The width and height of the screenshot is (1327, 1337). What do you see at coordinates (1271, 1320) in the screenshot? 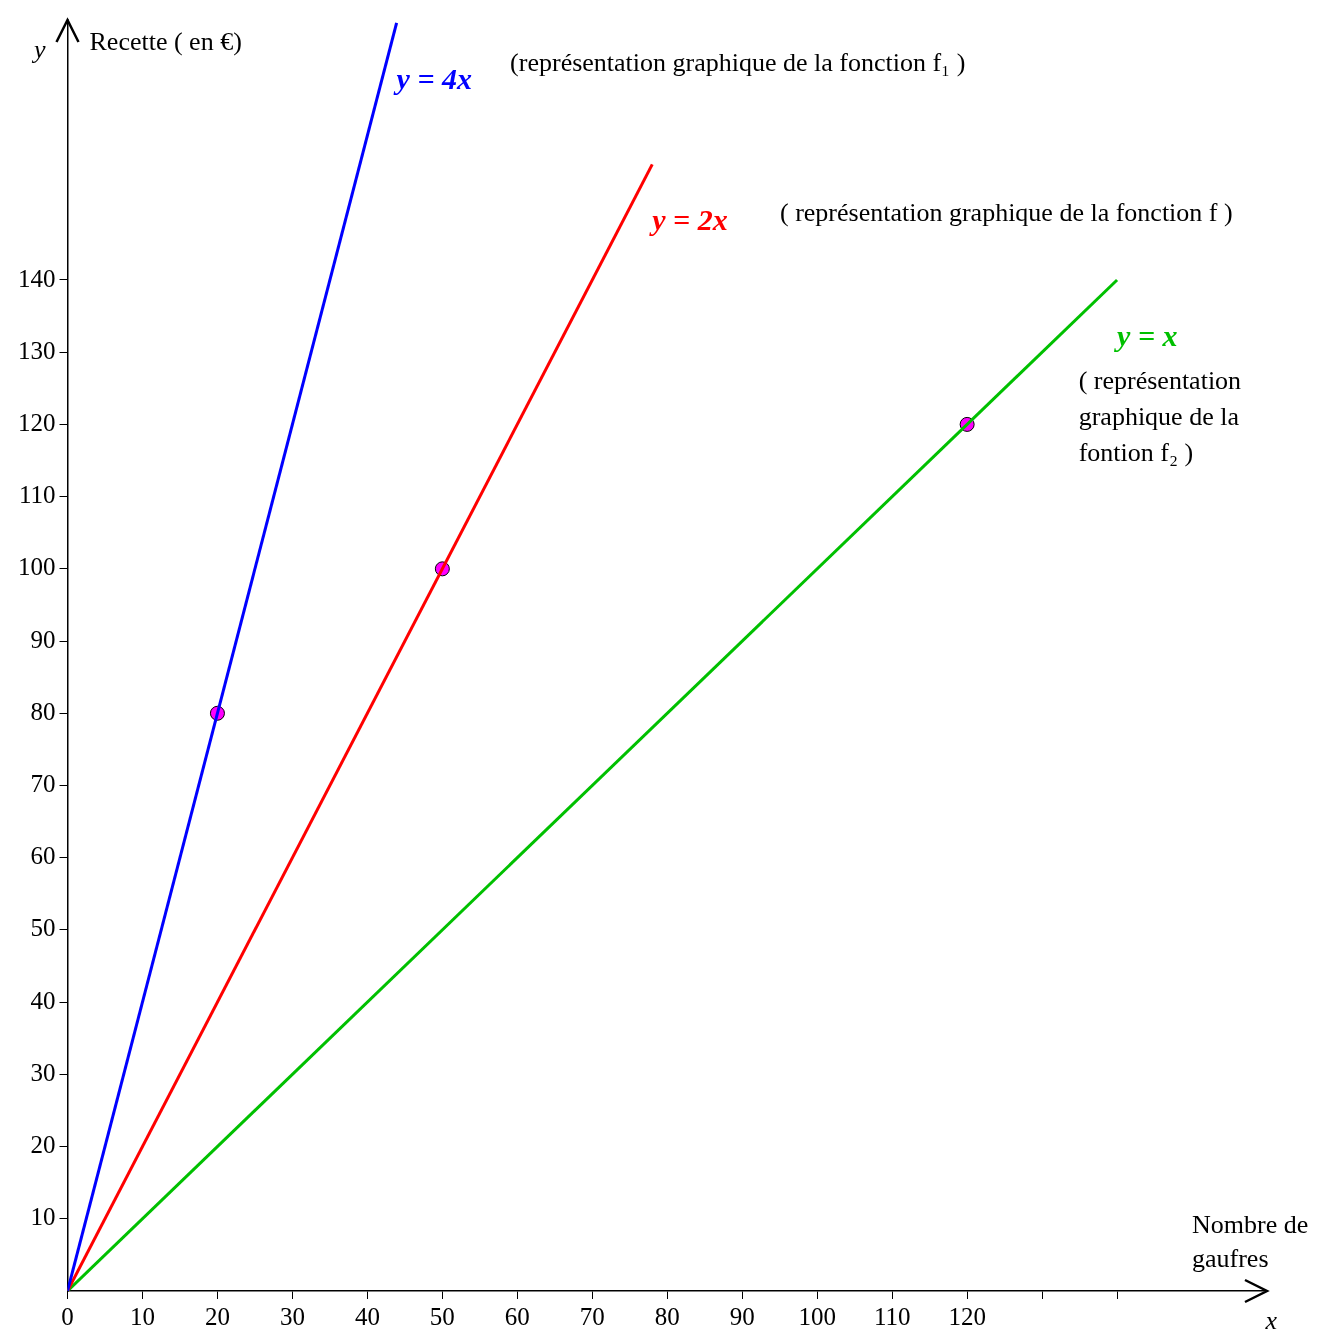
I see `x-axis-title: x` at bounding box center [1271, 1320].